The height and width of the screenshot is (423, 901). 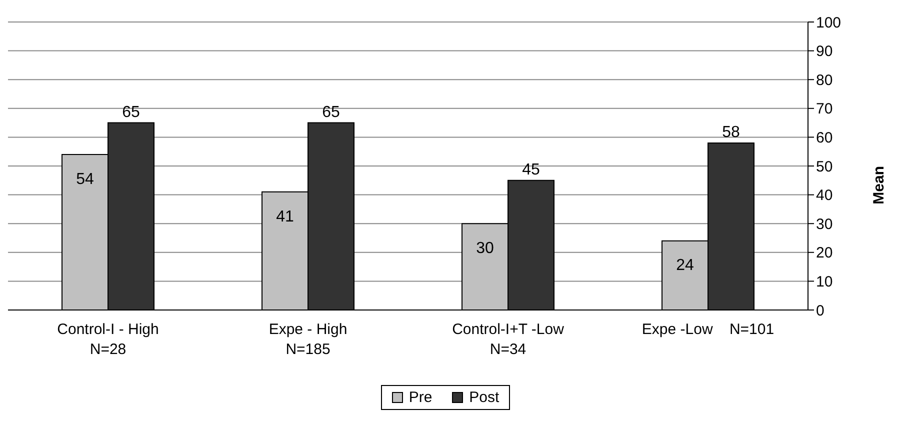 What do you see at coordinates (108, 339) in the screenshot?
I see `x-tick-label: Control-I - High N=28` at bounding box center [108, 339].